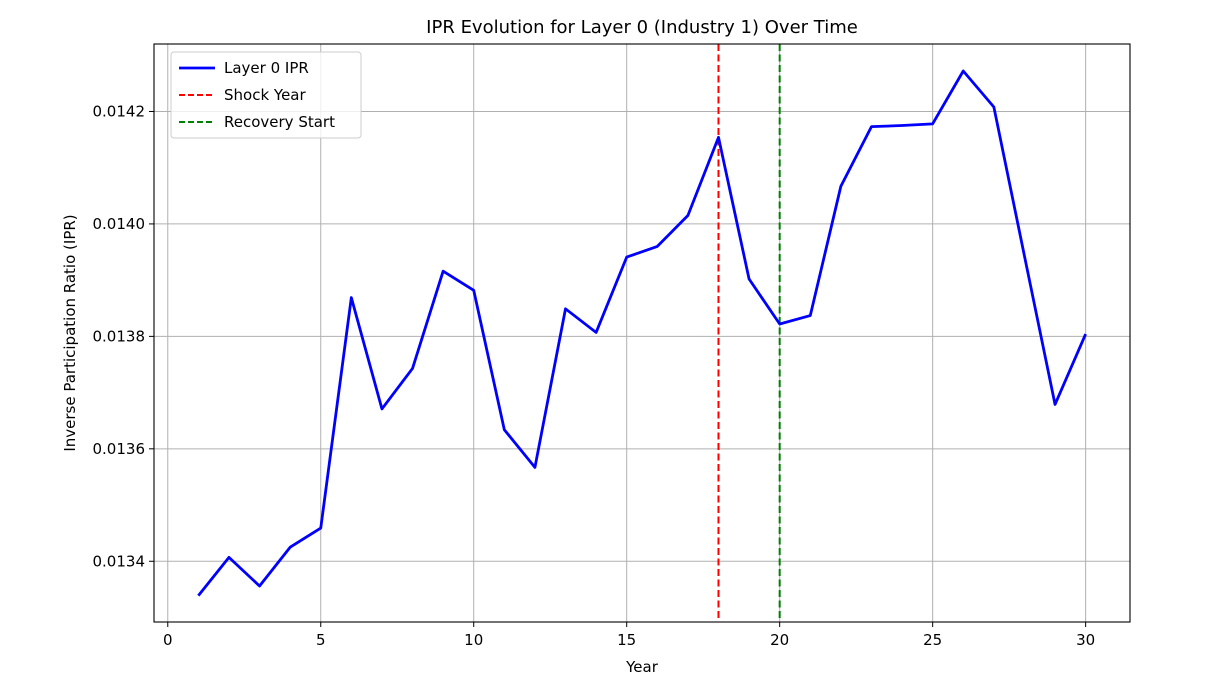 This screenshot has width=1232, height=682. What do you see at coordinates (70, 332) in the screenshot?
I see `y-axis-label: Inverse Participation Ratio (IPR)` at bounding box center [70, 332].